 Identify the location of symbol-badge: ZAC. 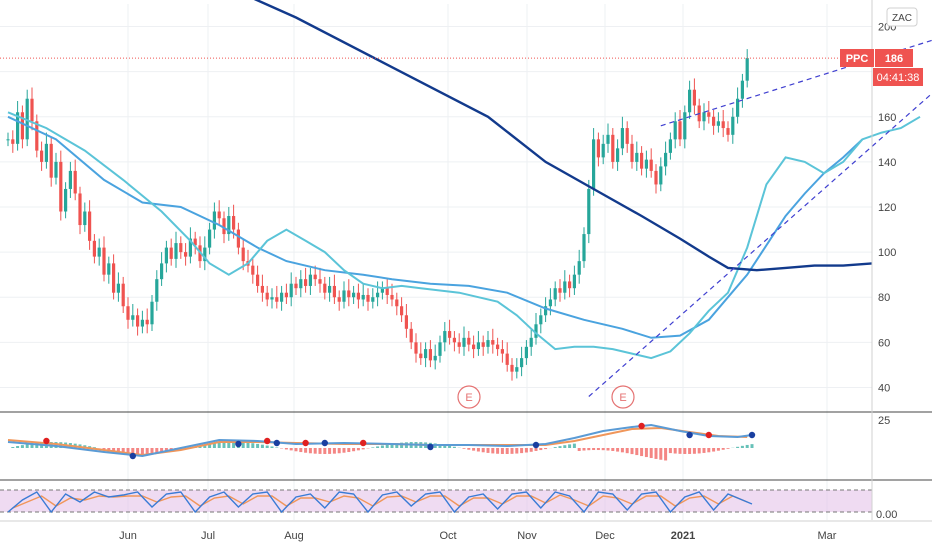
(902, 18).